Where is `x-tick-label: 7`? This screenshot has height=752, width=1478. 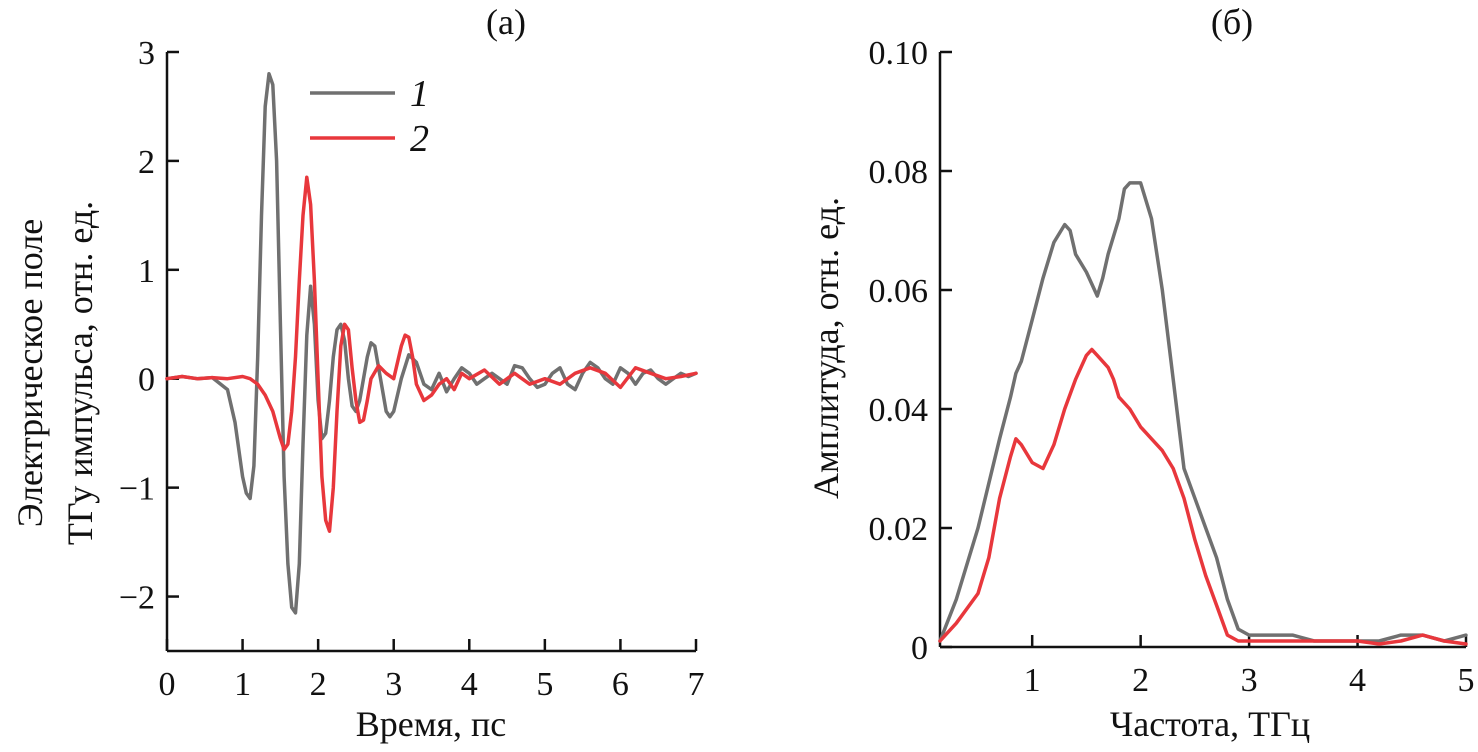 x-tick-label: 7 is located at coordinates (696, 684).